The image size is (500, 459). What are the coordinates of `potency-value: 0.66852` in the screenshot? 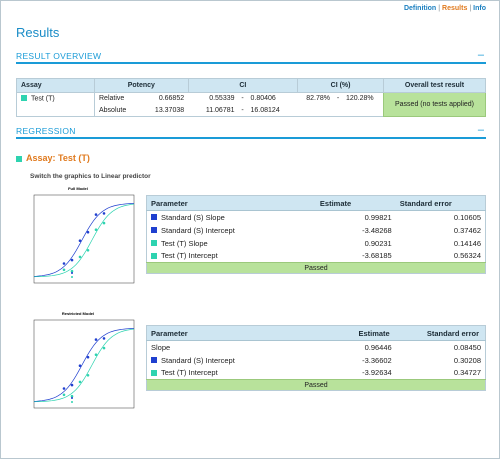 It's located at (171, 99).